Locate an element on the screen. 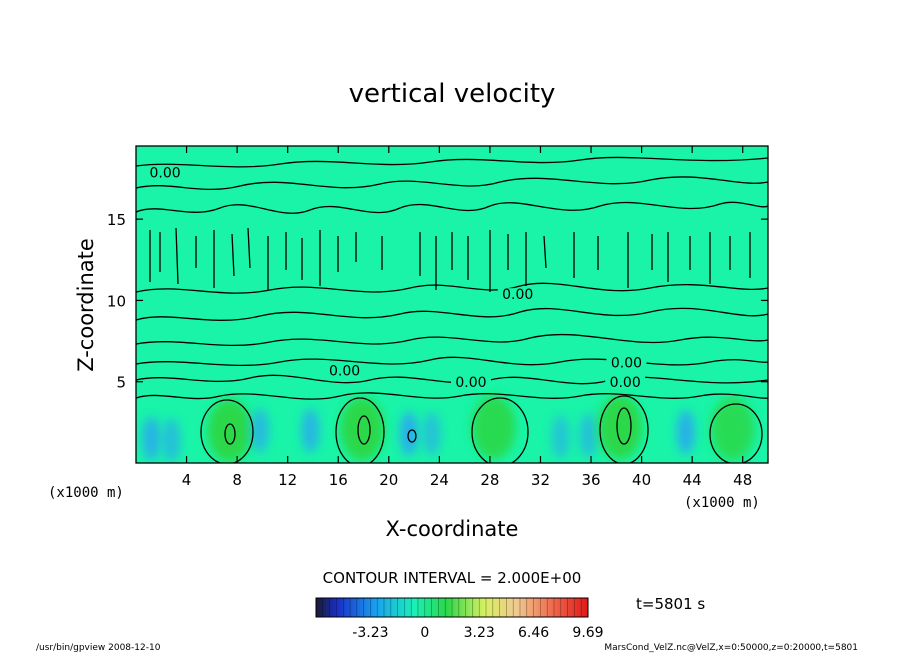 The height and width of the screenshot is (654, 904). x-tick-label-10: 44 is located at coordinates (692, 480).